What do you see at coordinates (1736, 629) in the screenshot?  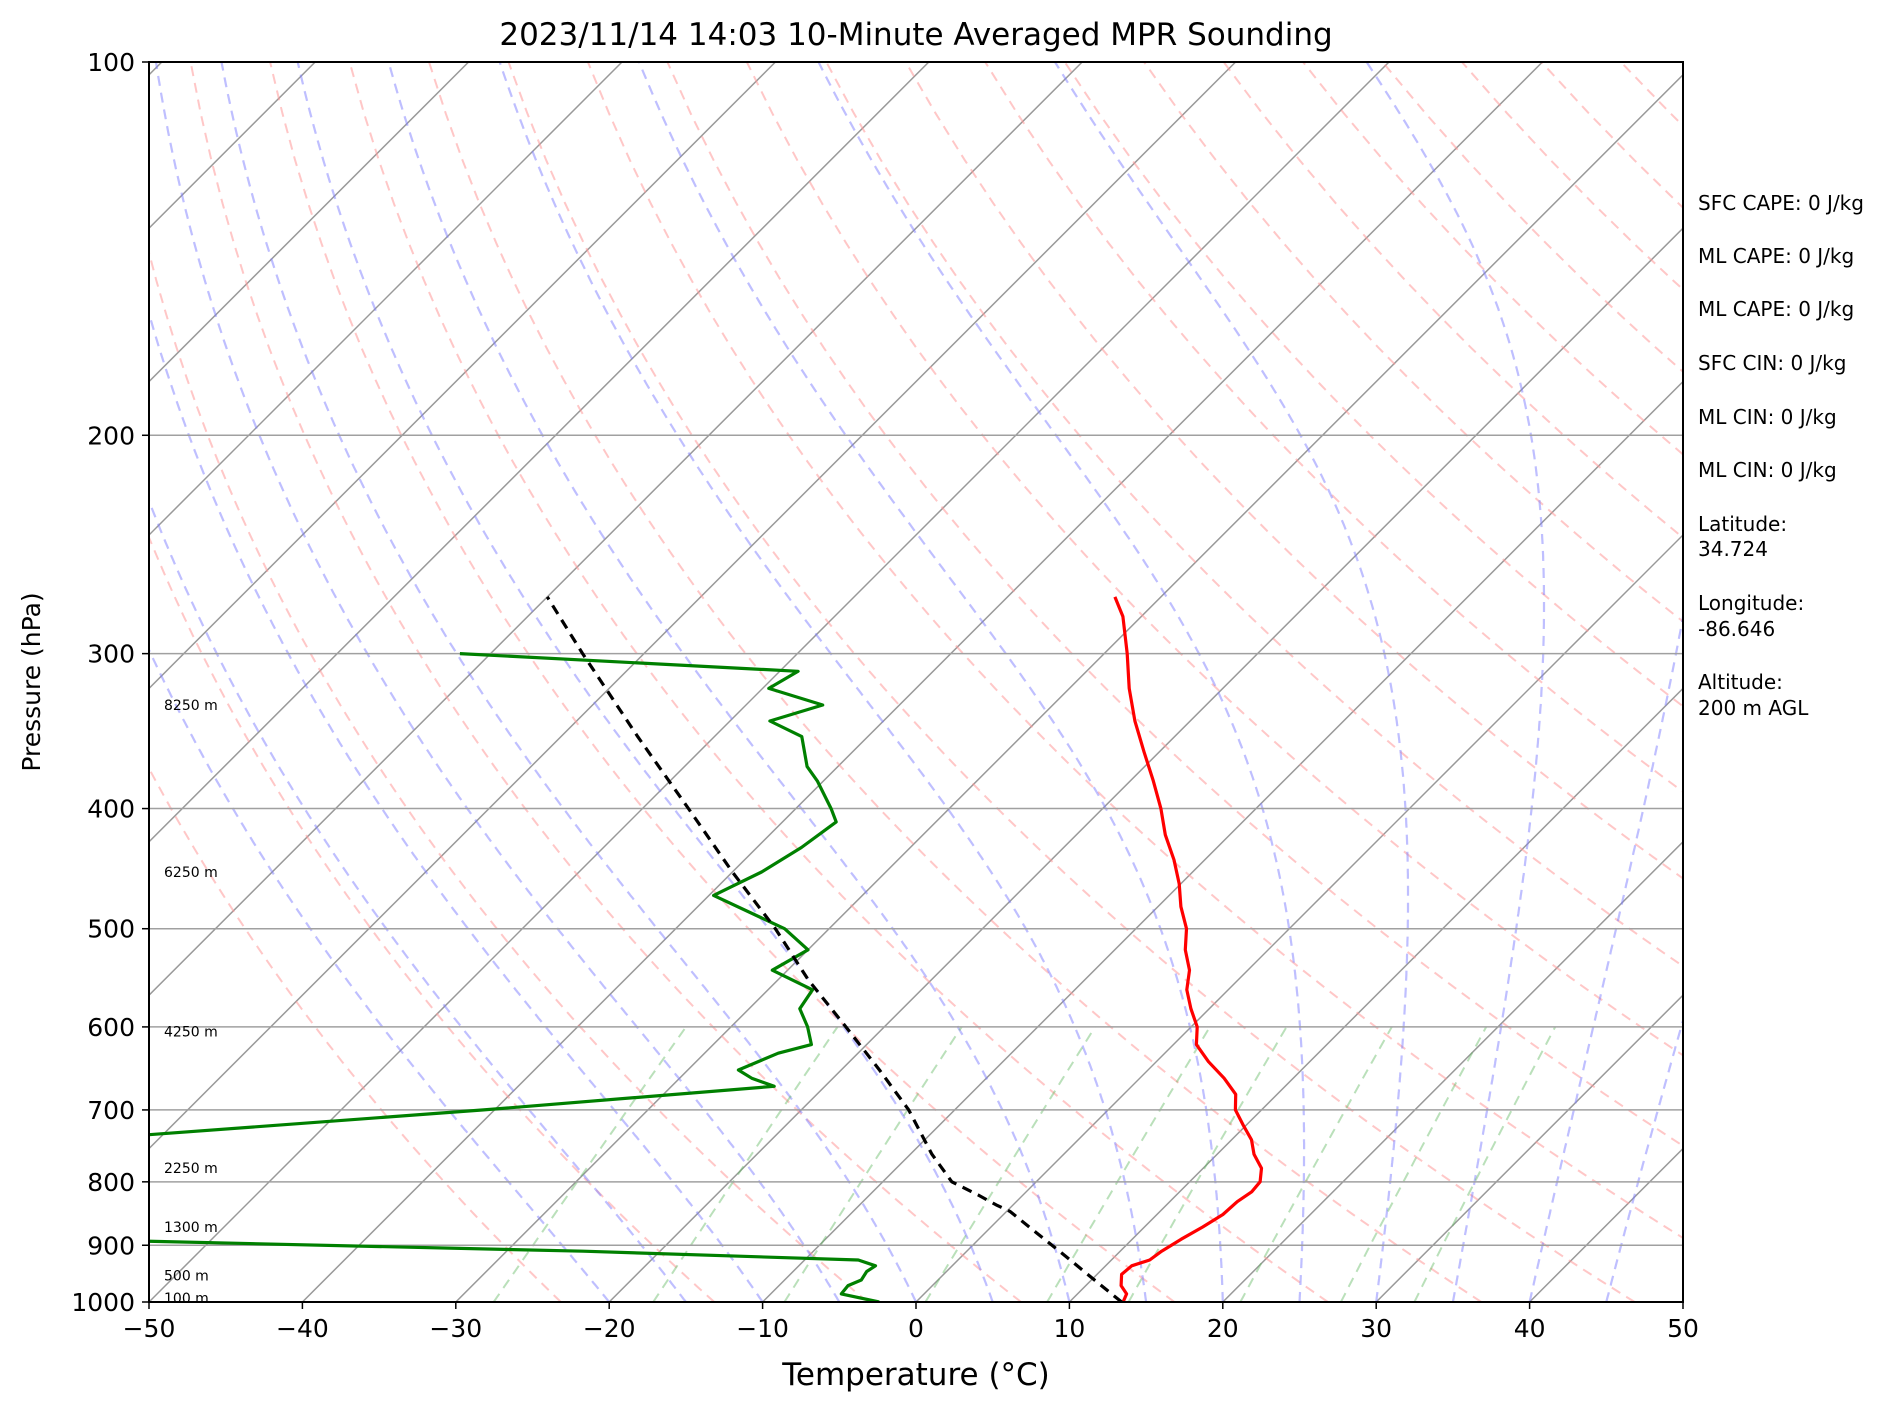 I see `longitude-value: -86.646` at bounding box center [1736, 629].